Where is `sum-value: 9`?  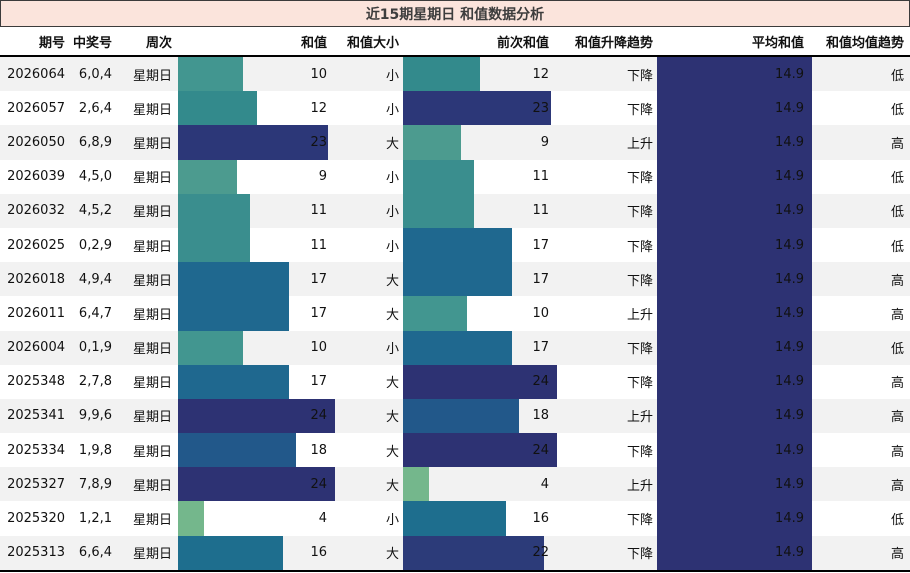
sum-value: 9 is located at coordinates (322, 177).